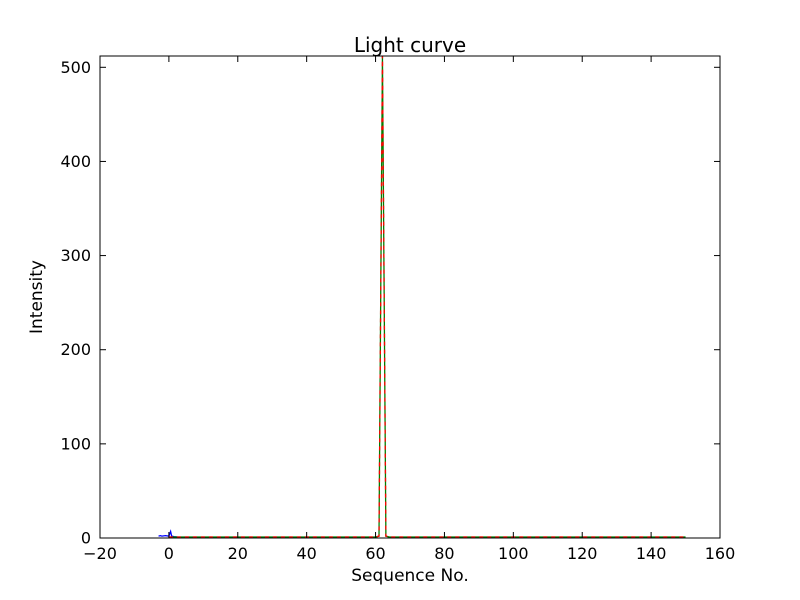 Image resolution: width=800 pixels, height=600 pixels. I want to click on x-tick-label: −20, so click(100, 553).